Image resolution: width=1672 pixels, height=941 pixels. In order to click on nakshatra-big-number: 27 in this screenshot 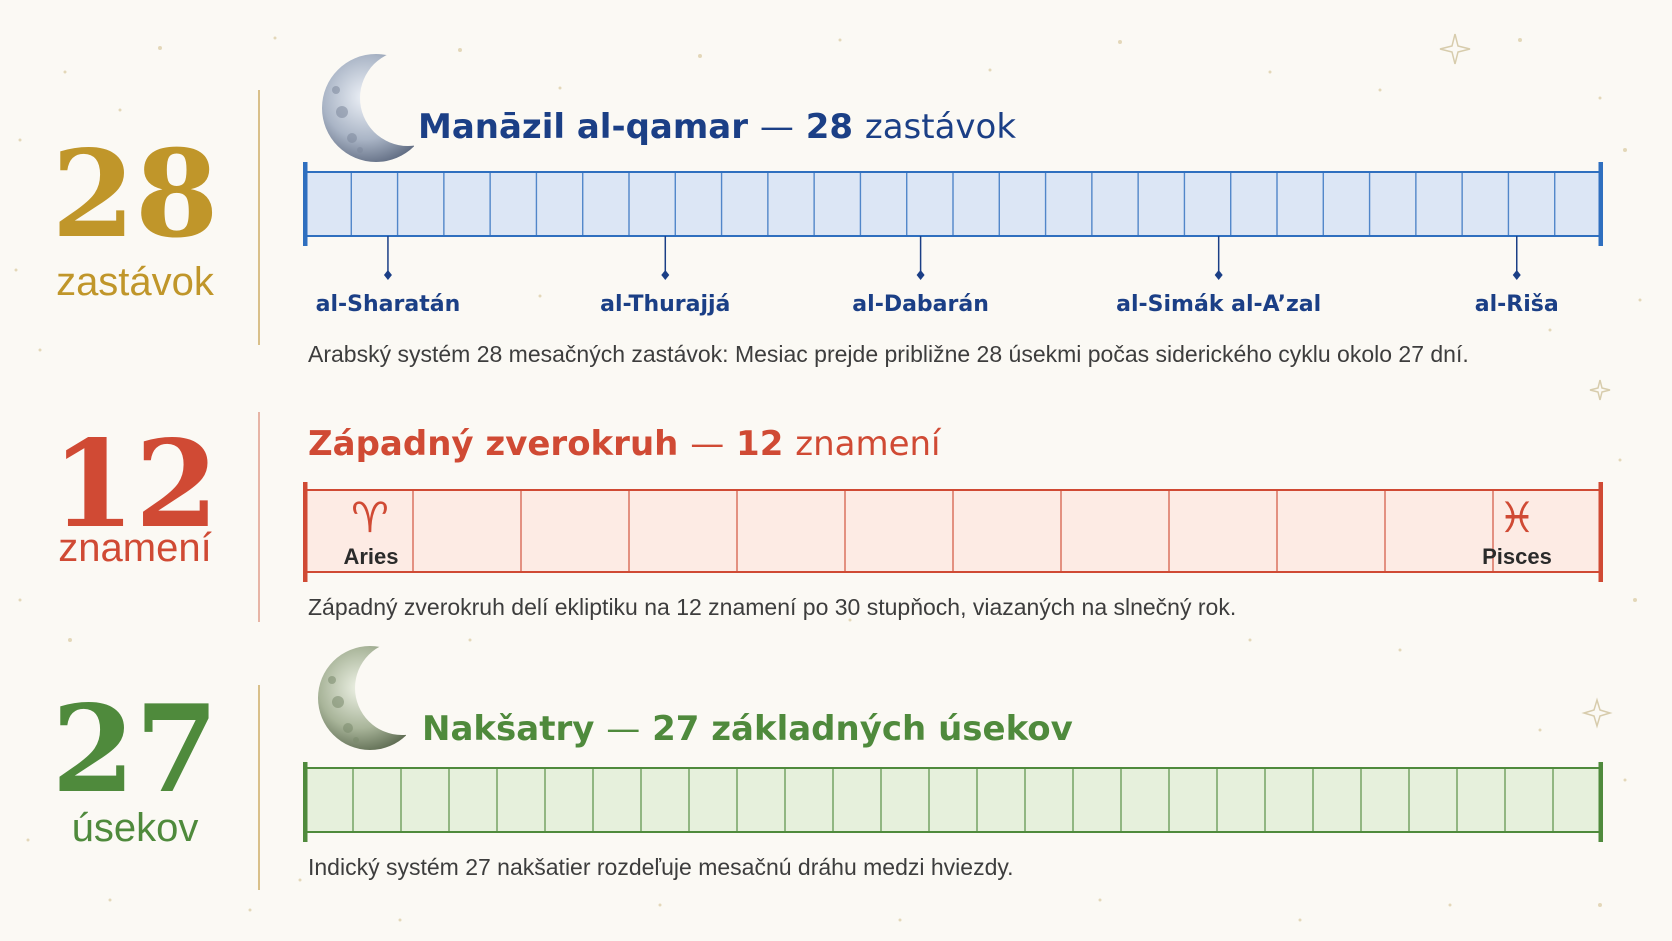, I will do `click(135, 749)`.